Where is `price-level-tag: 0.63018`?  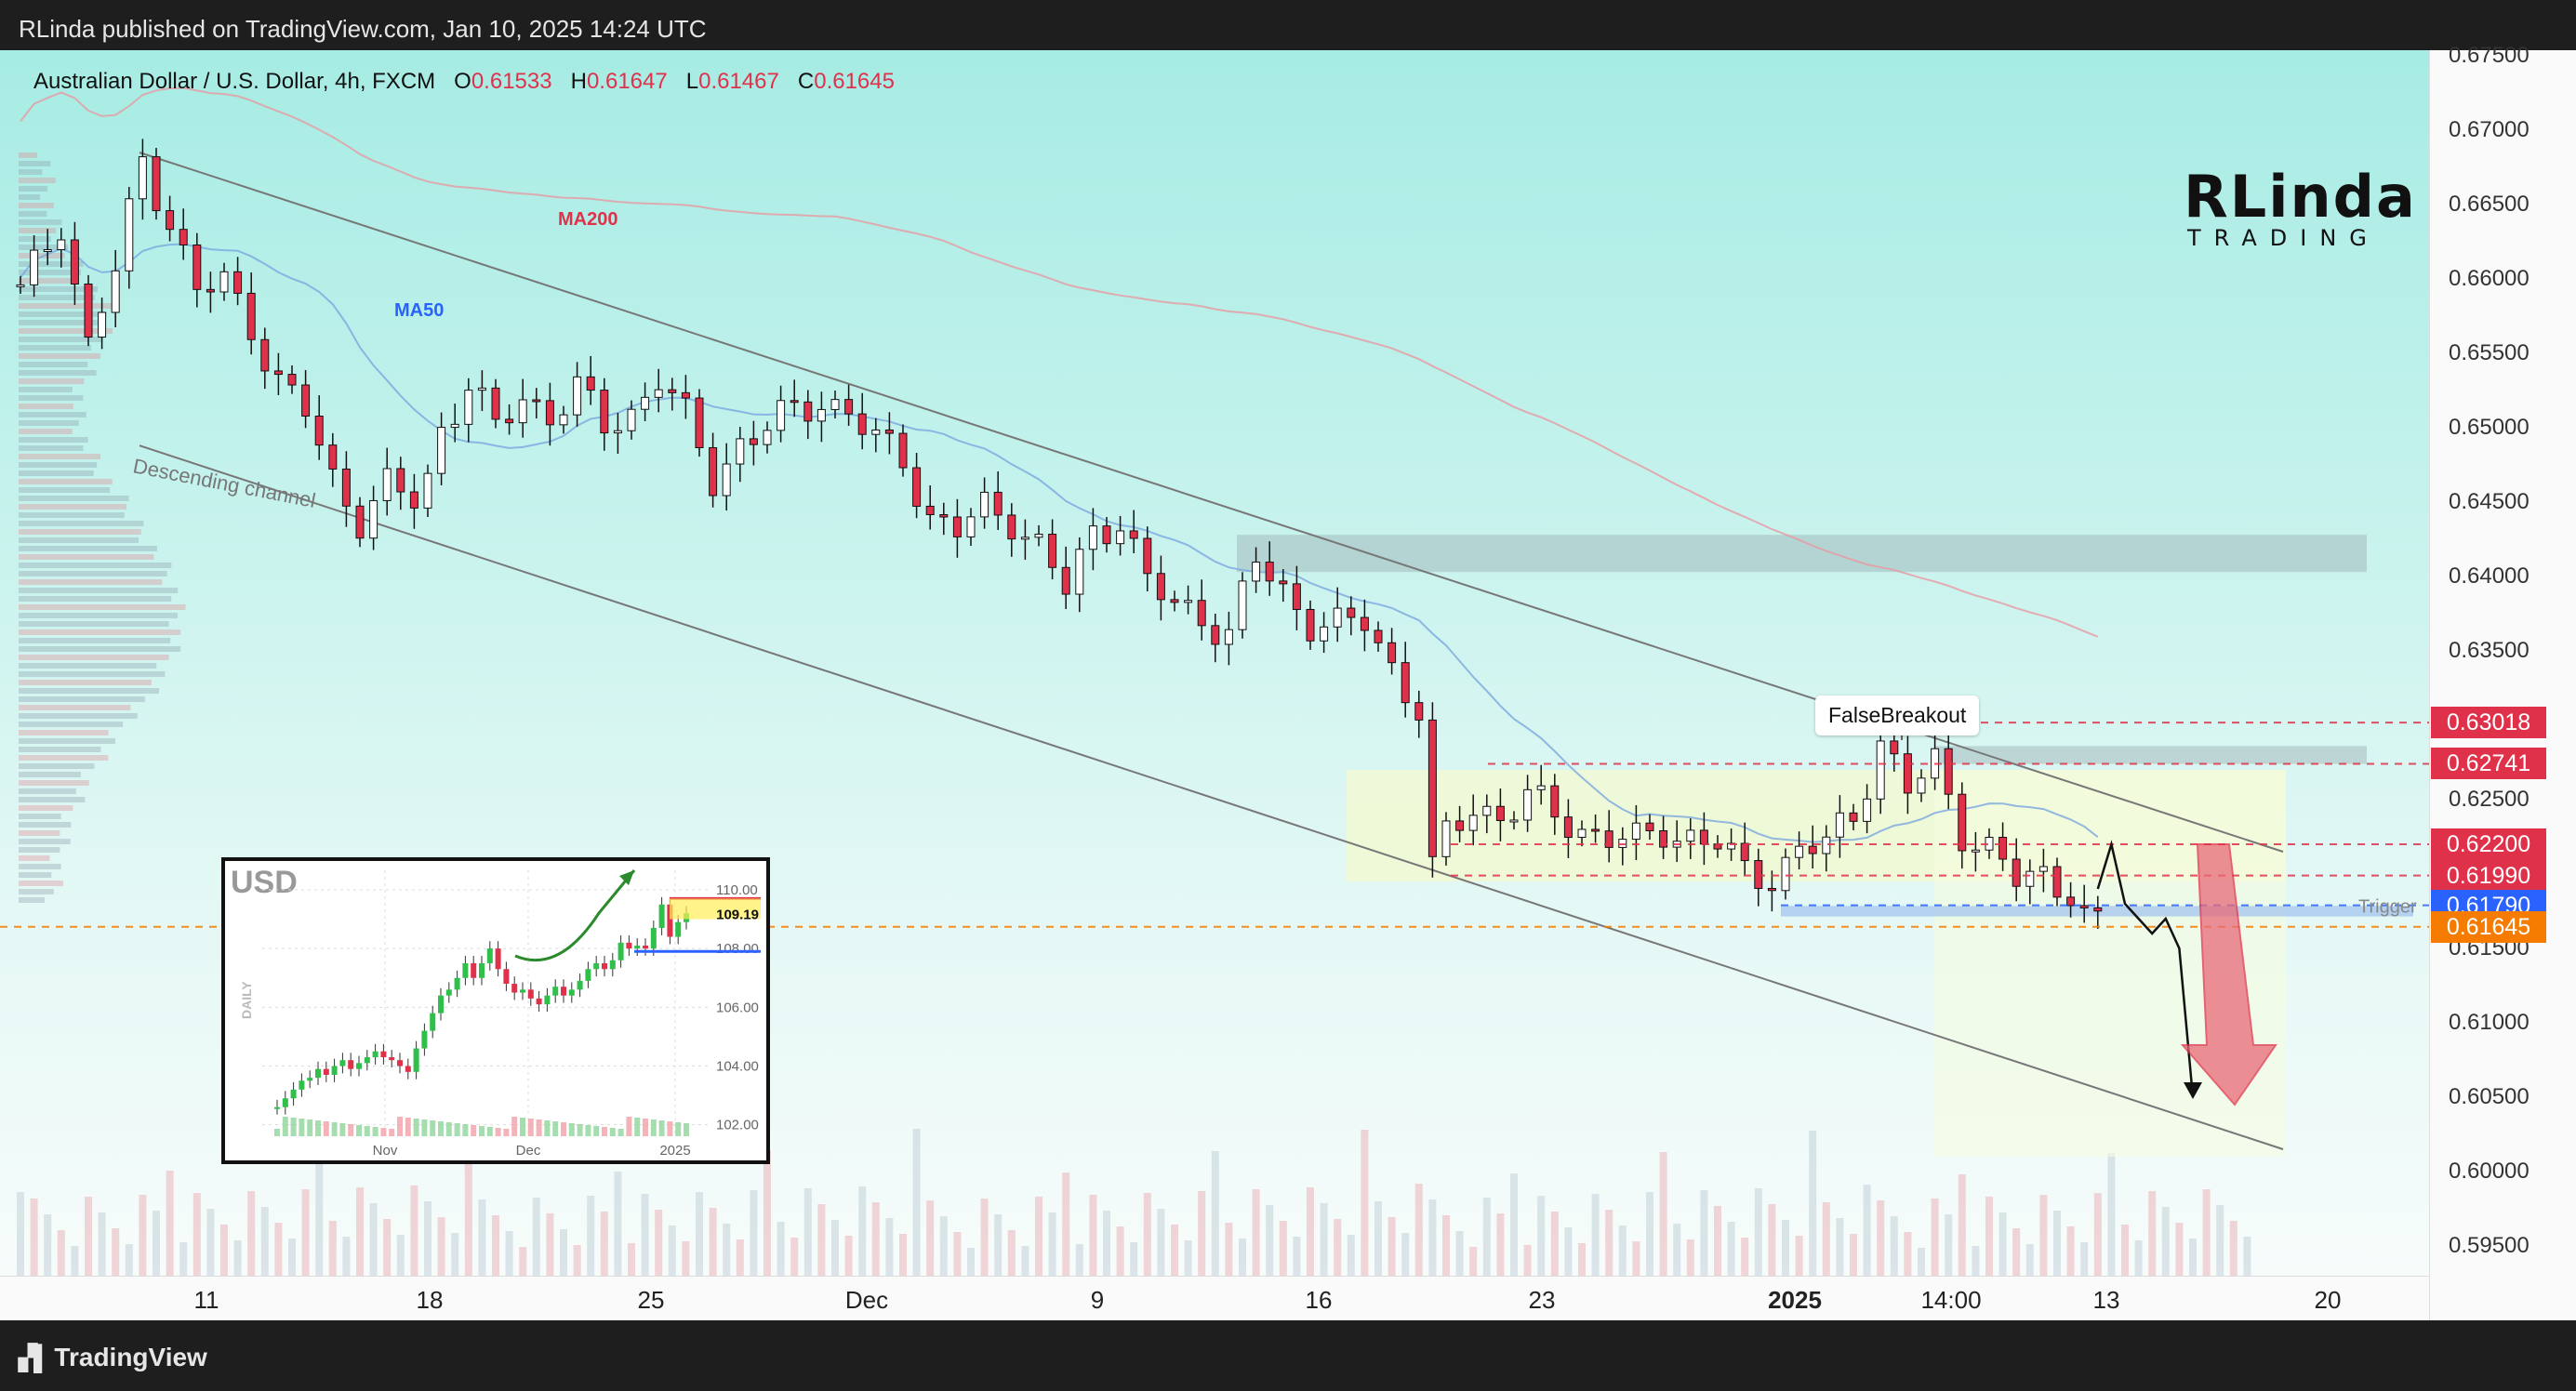 price-level-tag: 0.63018 is located at coordinates (2488, 723).